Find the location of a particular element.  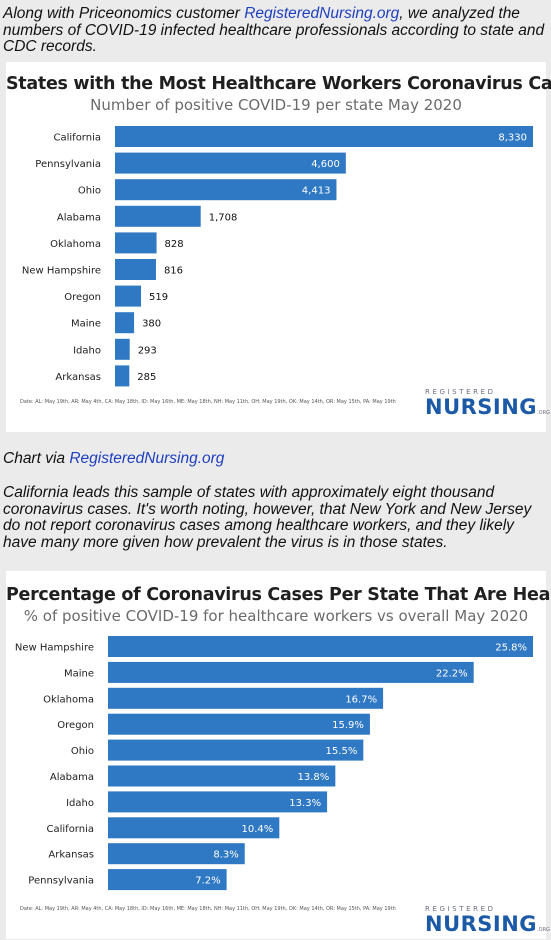

value-label: 16.7% is located at coordinates (361, 699).